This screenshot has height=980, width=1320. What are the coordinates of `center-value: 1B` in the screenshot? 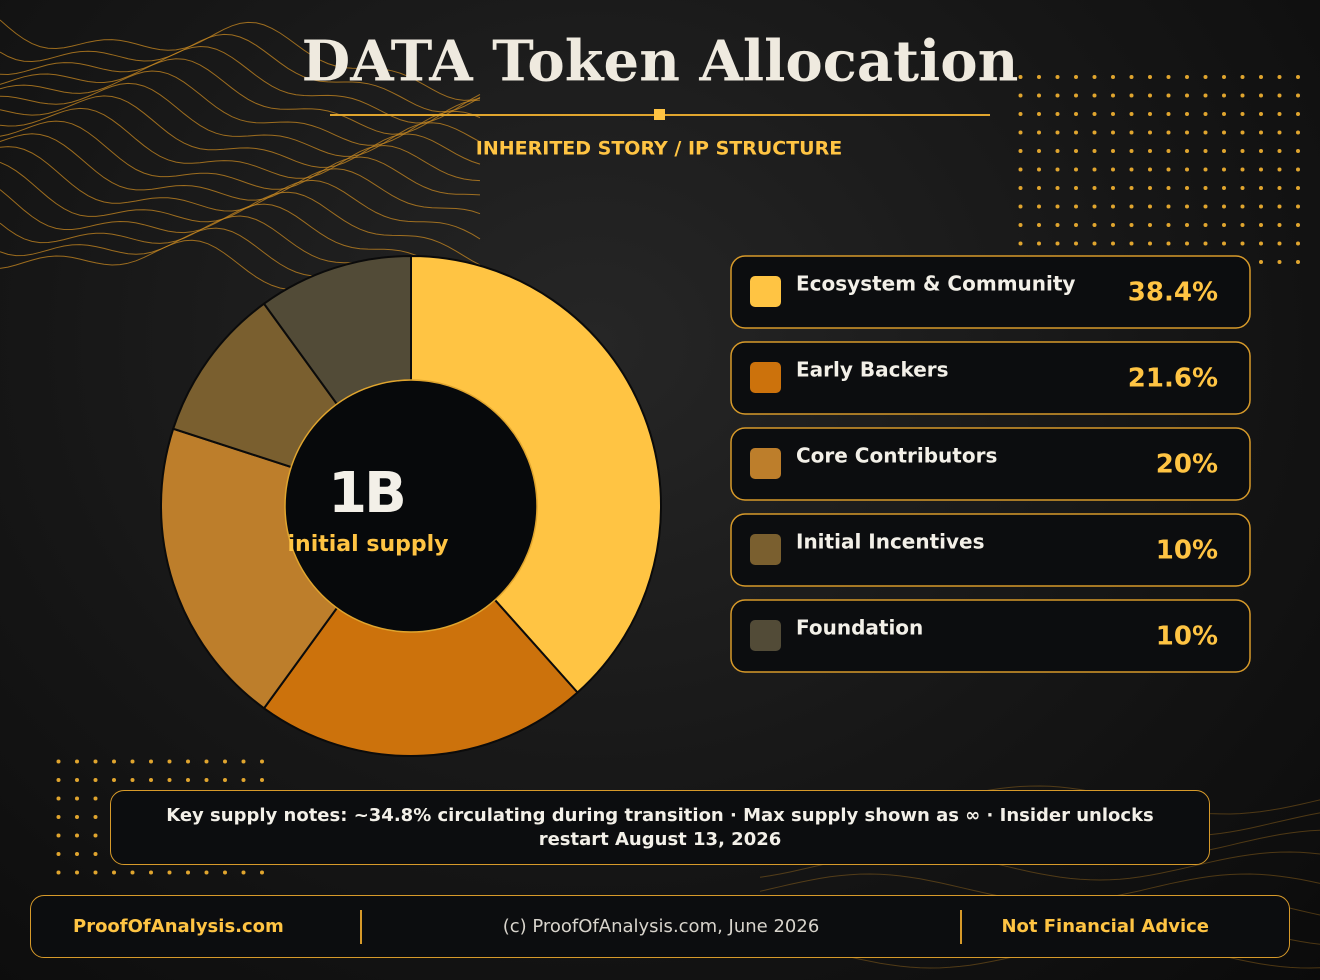 It's located at (366, 493).